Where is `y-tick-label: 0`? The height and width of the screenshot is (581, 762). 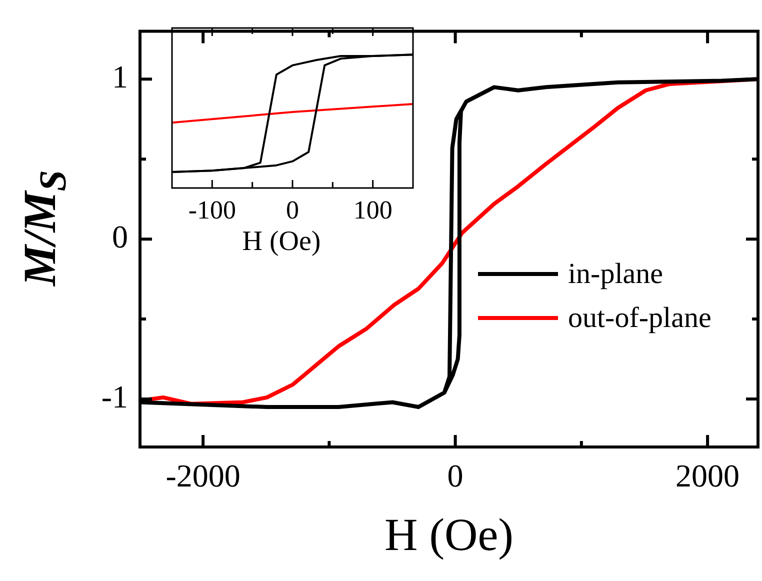 y-tick-label: 0 is located at coordinates (120, 236).